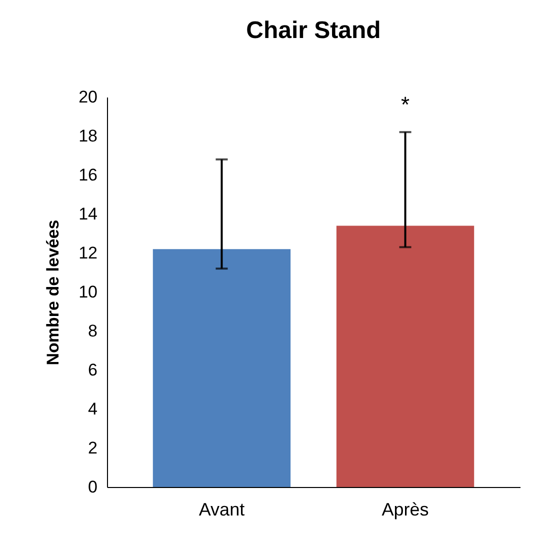  Describe the element at coordinates (88, 214) in the screenshot. I see `y-tick-label: 14` at that location.